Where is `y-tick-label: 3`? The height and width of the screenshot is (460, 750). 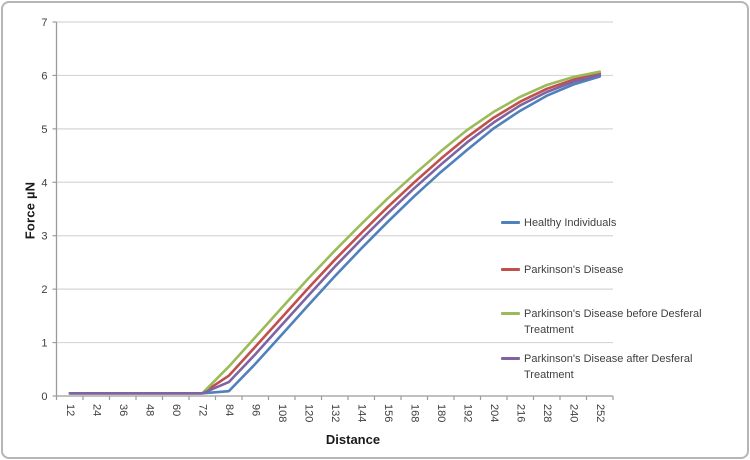
y-tick-label: 3 is located at coordinates (44, 237).